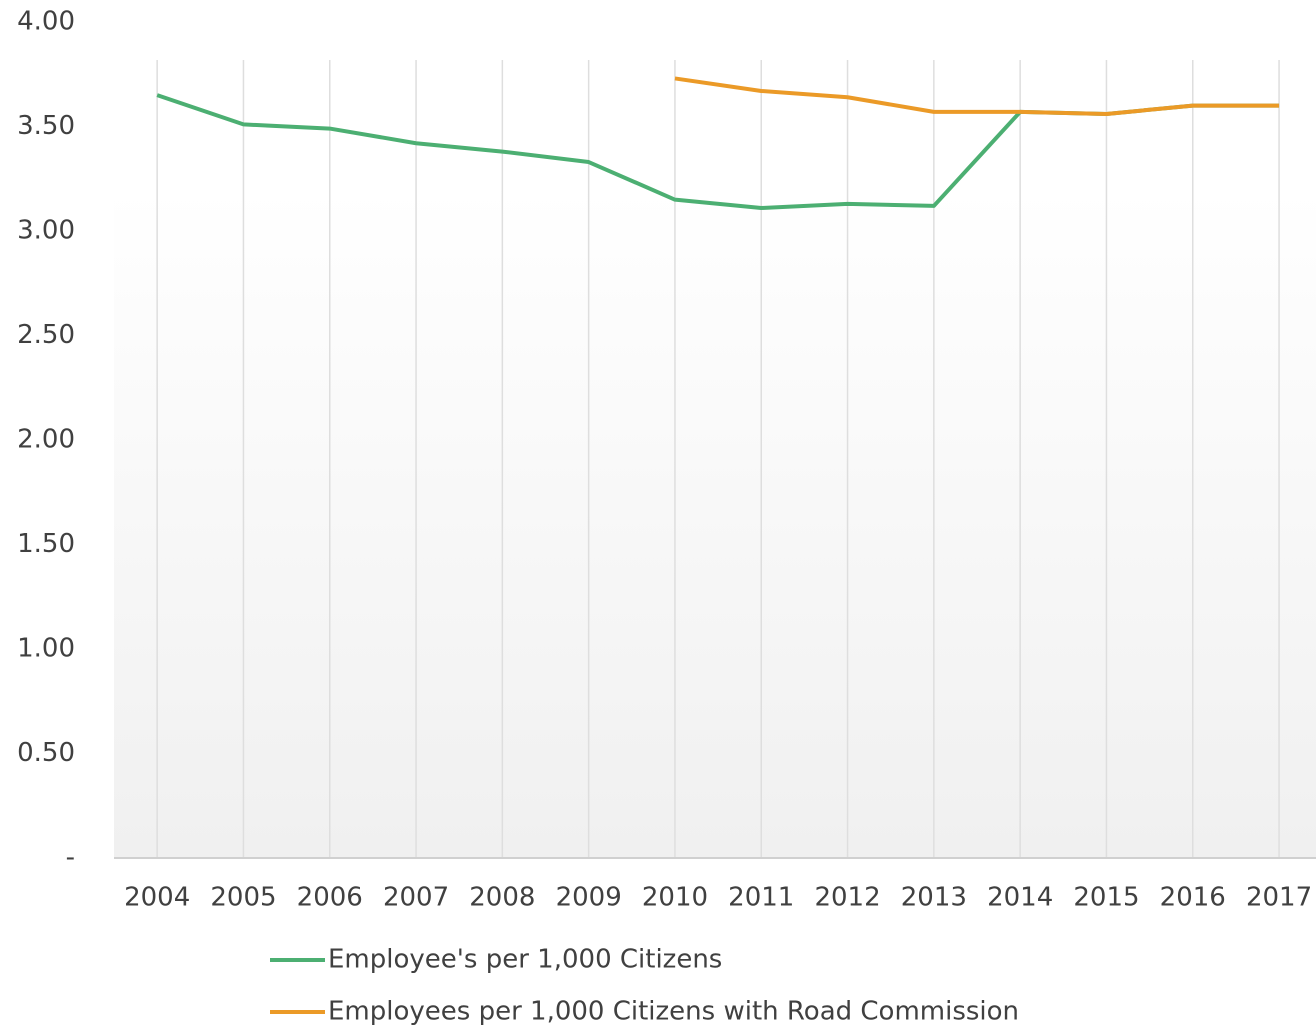  I want to click on x-tick-label: 2012, so click(847, 898).